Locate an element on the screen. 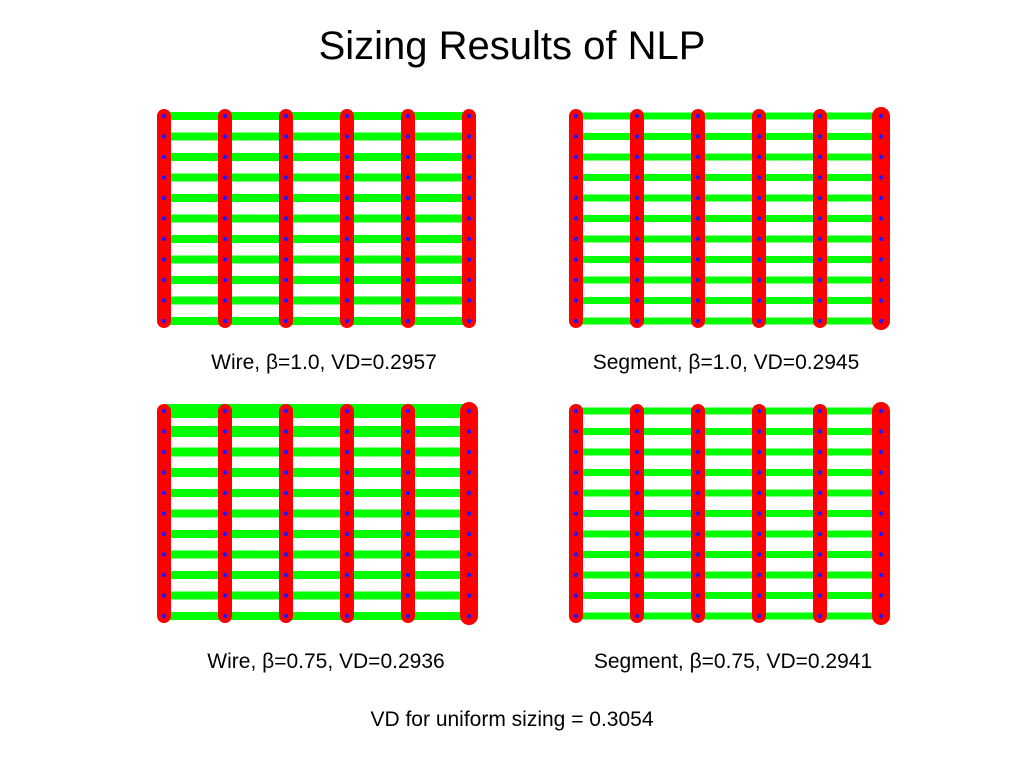  panel-caption-wire-beta-0.75: Wire, β=0.75, VD=0.2936 is located at coordinates (326, 661).